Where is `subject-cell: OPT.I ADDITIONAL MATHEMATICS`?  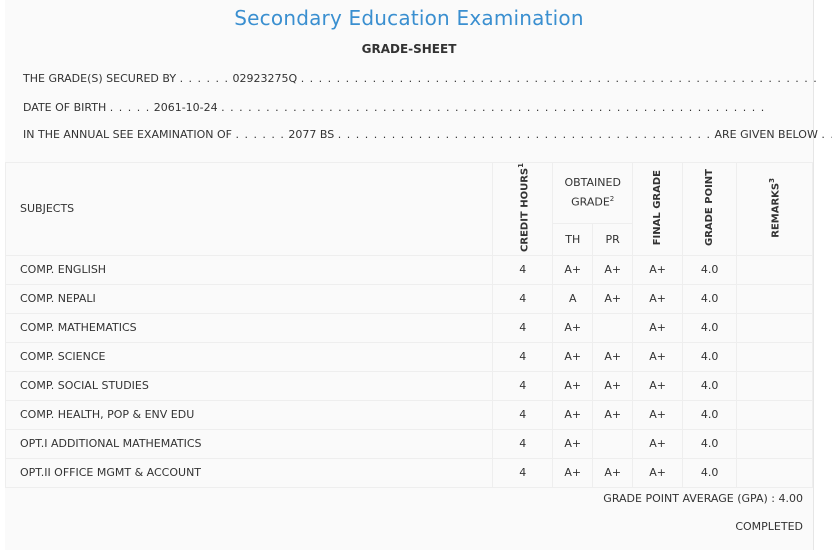
subject-cell: OPT.I ADDITIONAL MATHEMATICS is located at coordinates (249, 443).